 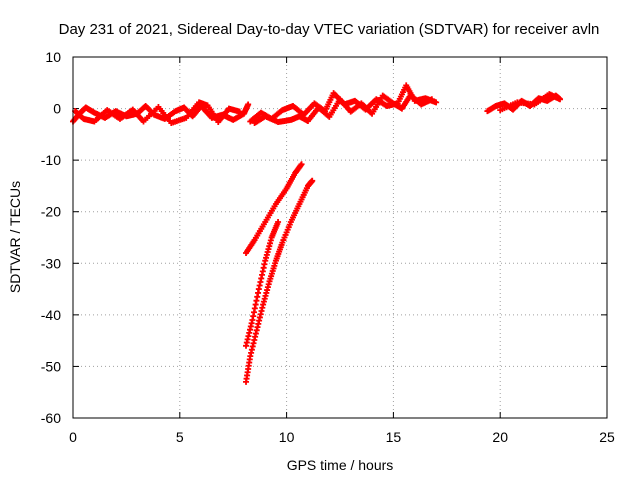 What do you see at coordinates (340, 465) in the screenshot?
I see `x-axis-label: GPS time / hours` at bounding box center [340, 465].